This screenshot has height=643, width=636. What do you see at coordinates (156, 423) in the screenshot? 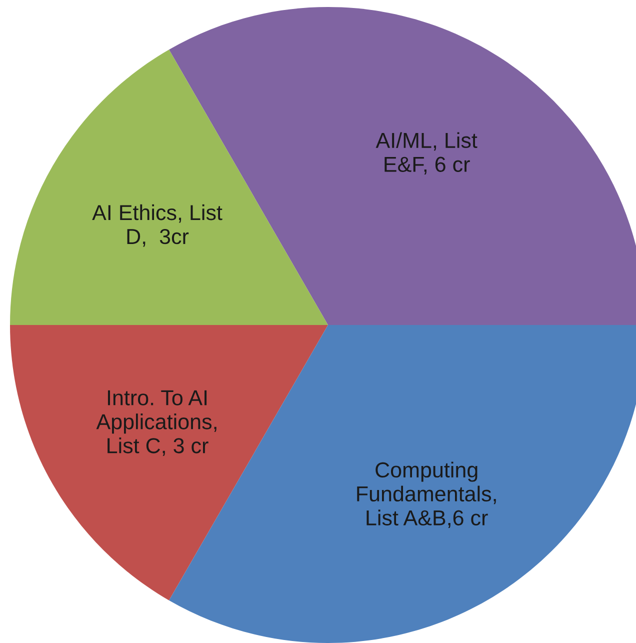
I see `slice-label: Intro. To AI Applications, List C, 3 cr` at bounding box center [156, 423].